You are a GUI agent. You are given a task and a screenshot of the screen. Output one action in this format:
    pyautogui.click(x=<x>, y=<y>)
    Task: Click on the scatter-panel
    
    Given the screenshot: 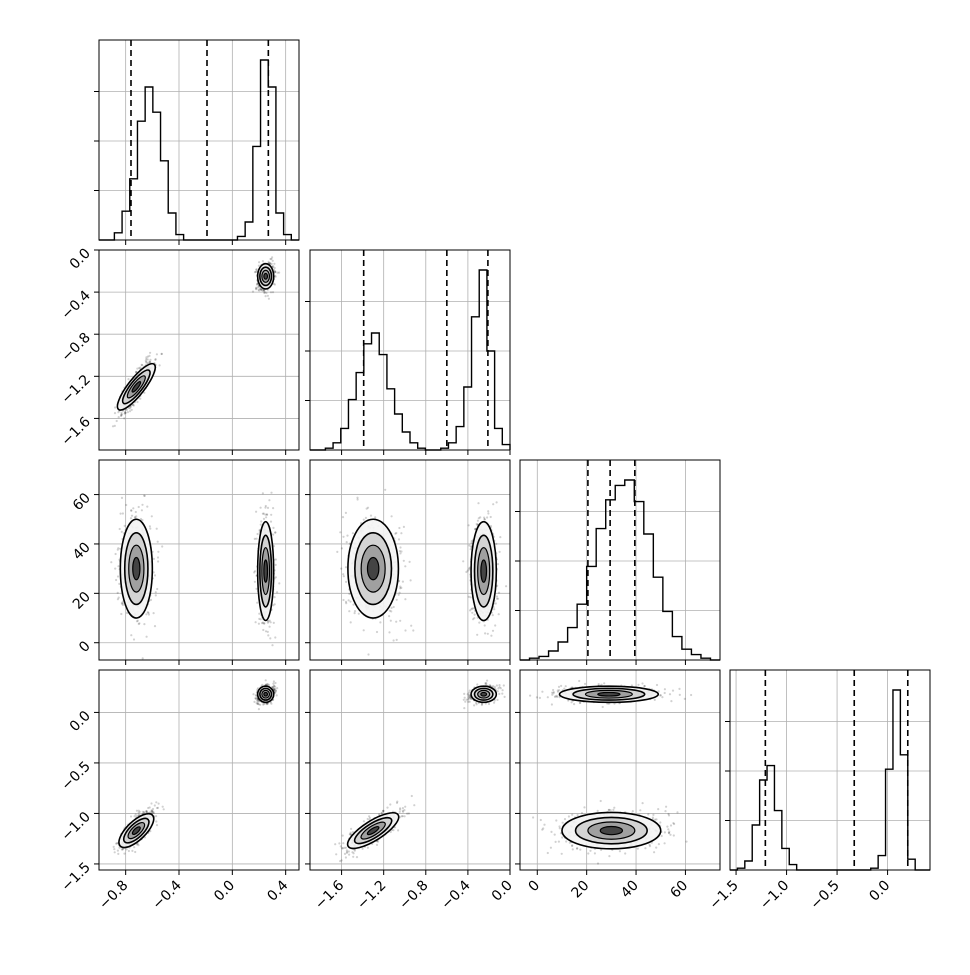 What is the action you would take?
    pyautogui.click(x=410, y=560)
    